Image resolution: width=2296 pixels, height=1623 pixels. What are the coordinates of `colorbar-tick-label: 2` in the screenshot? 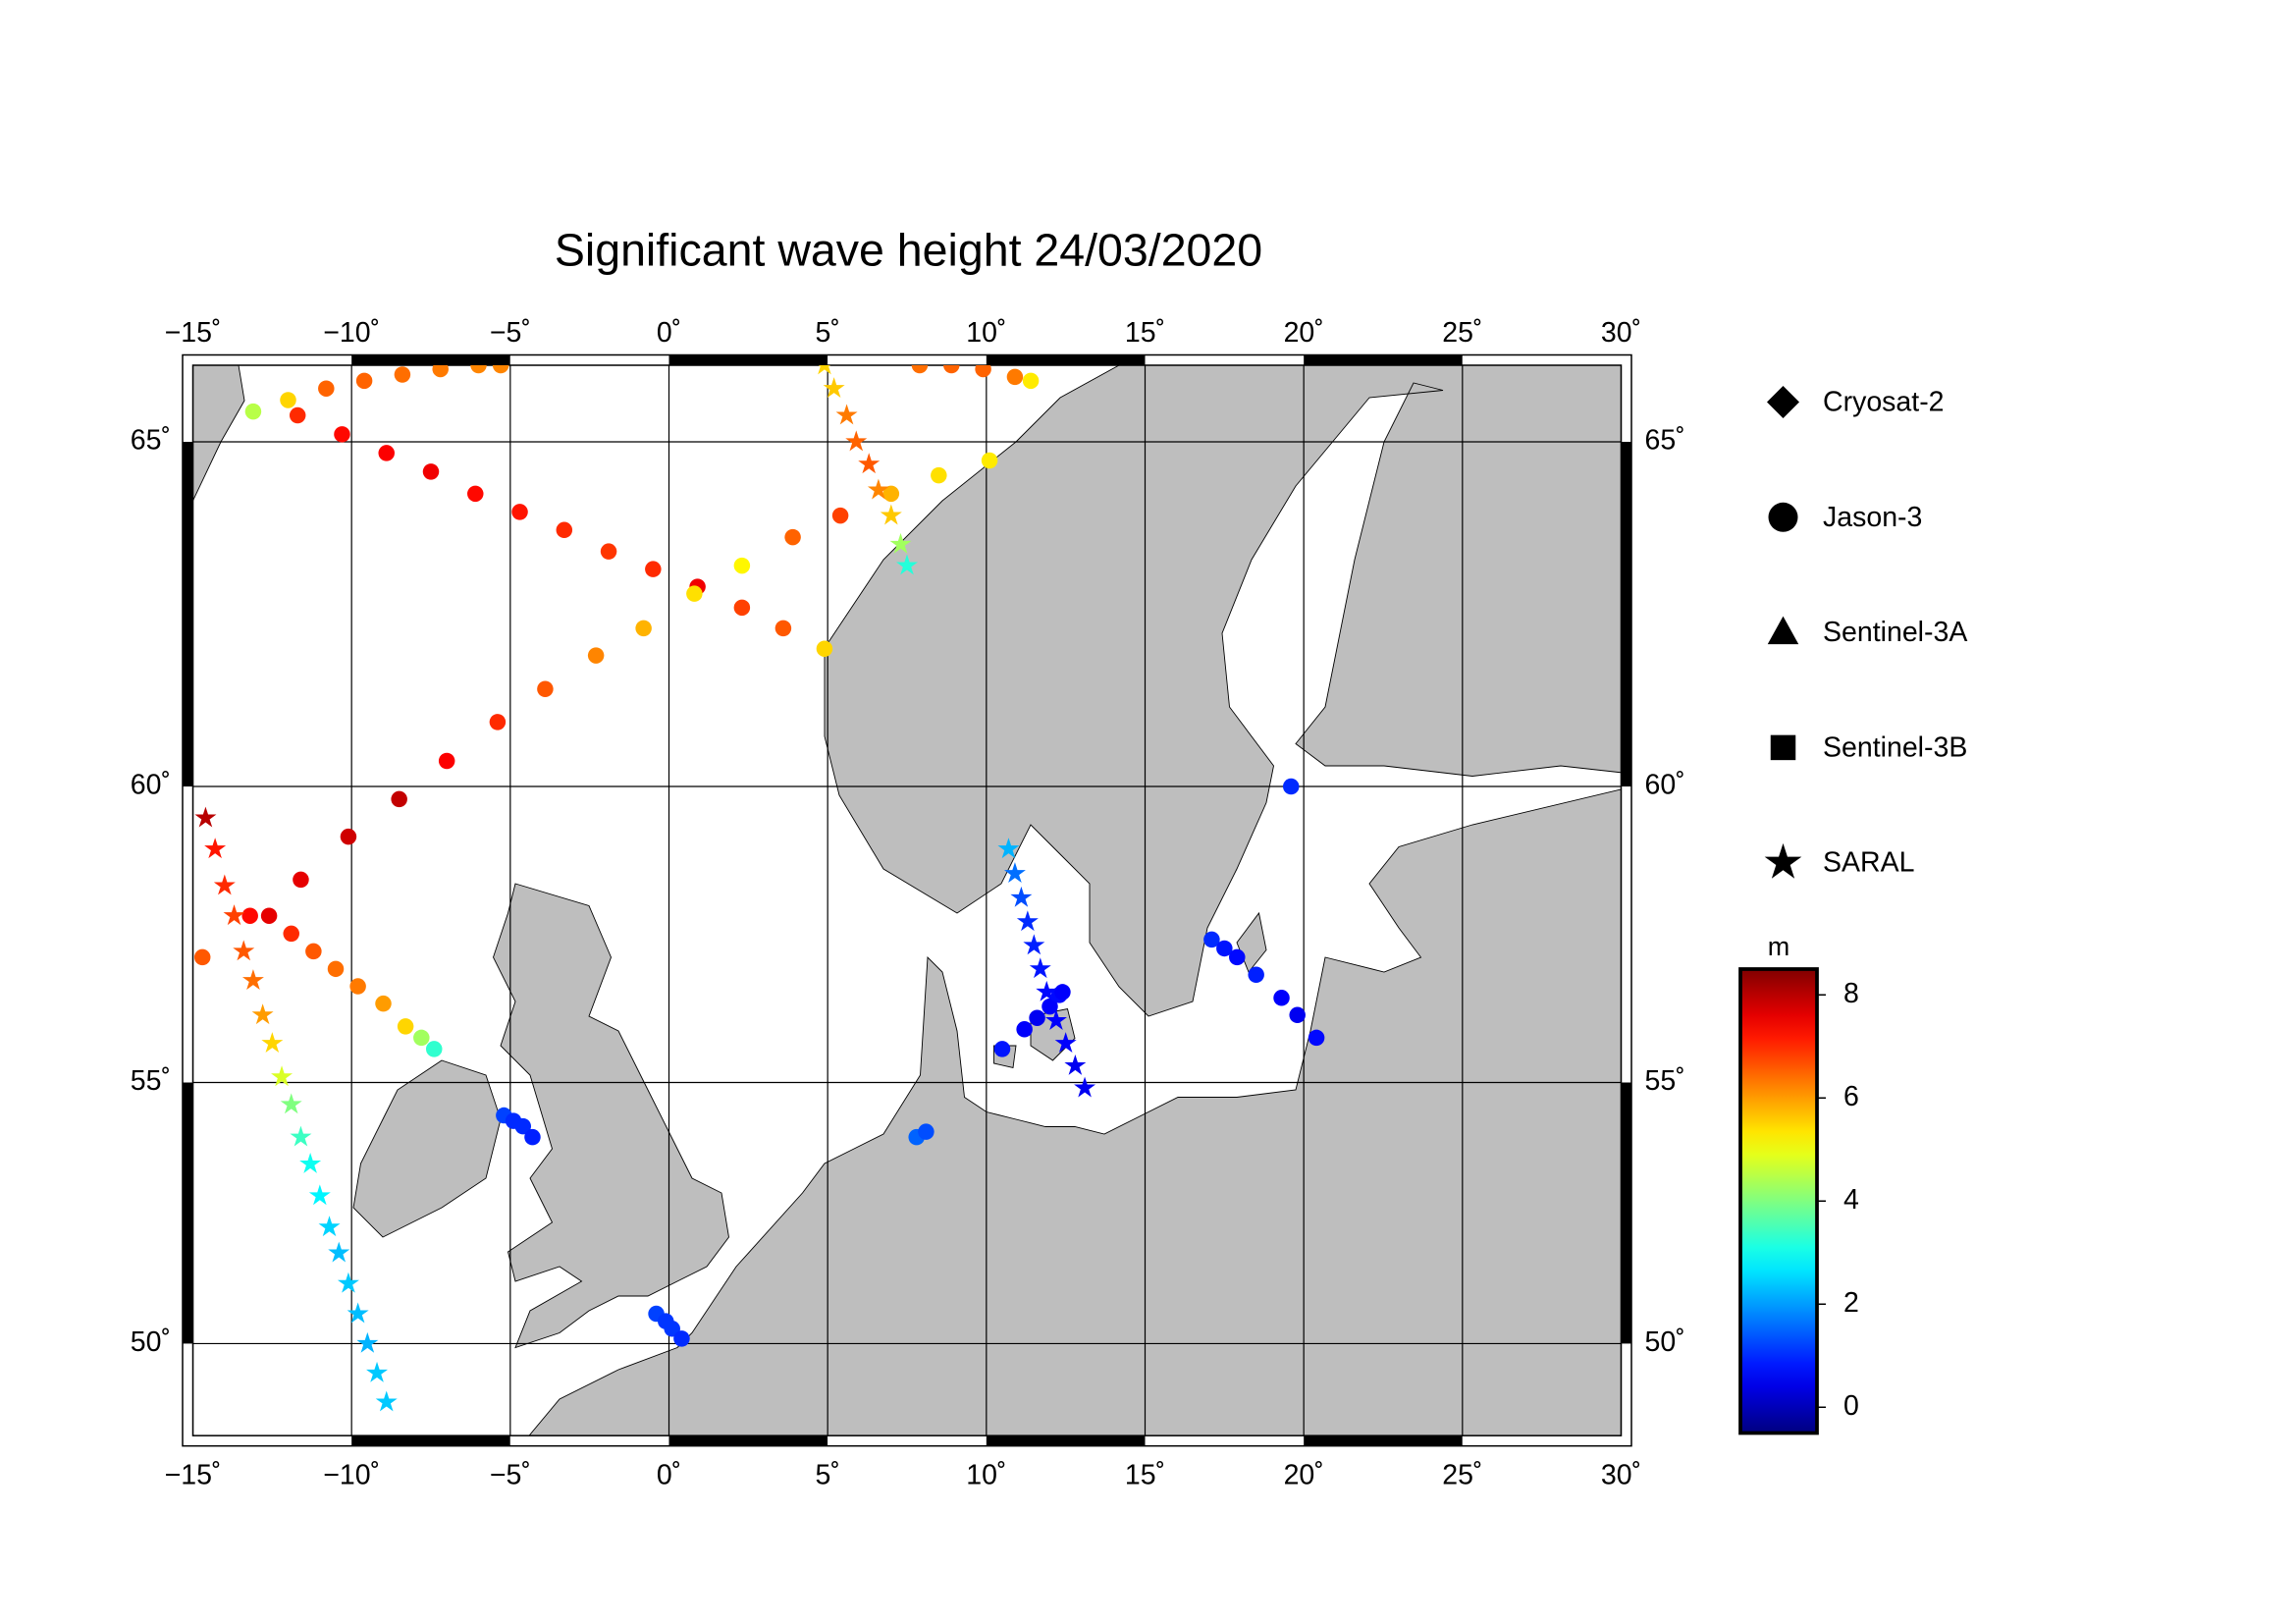 It's located at (1851, 1303).